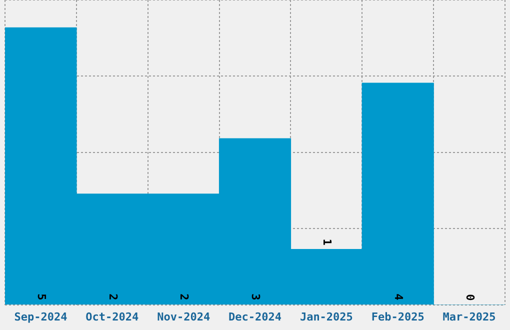 This screenshot has width=510, height=330. I want to click on data-label: 0, so click(469, 297).